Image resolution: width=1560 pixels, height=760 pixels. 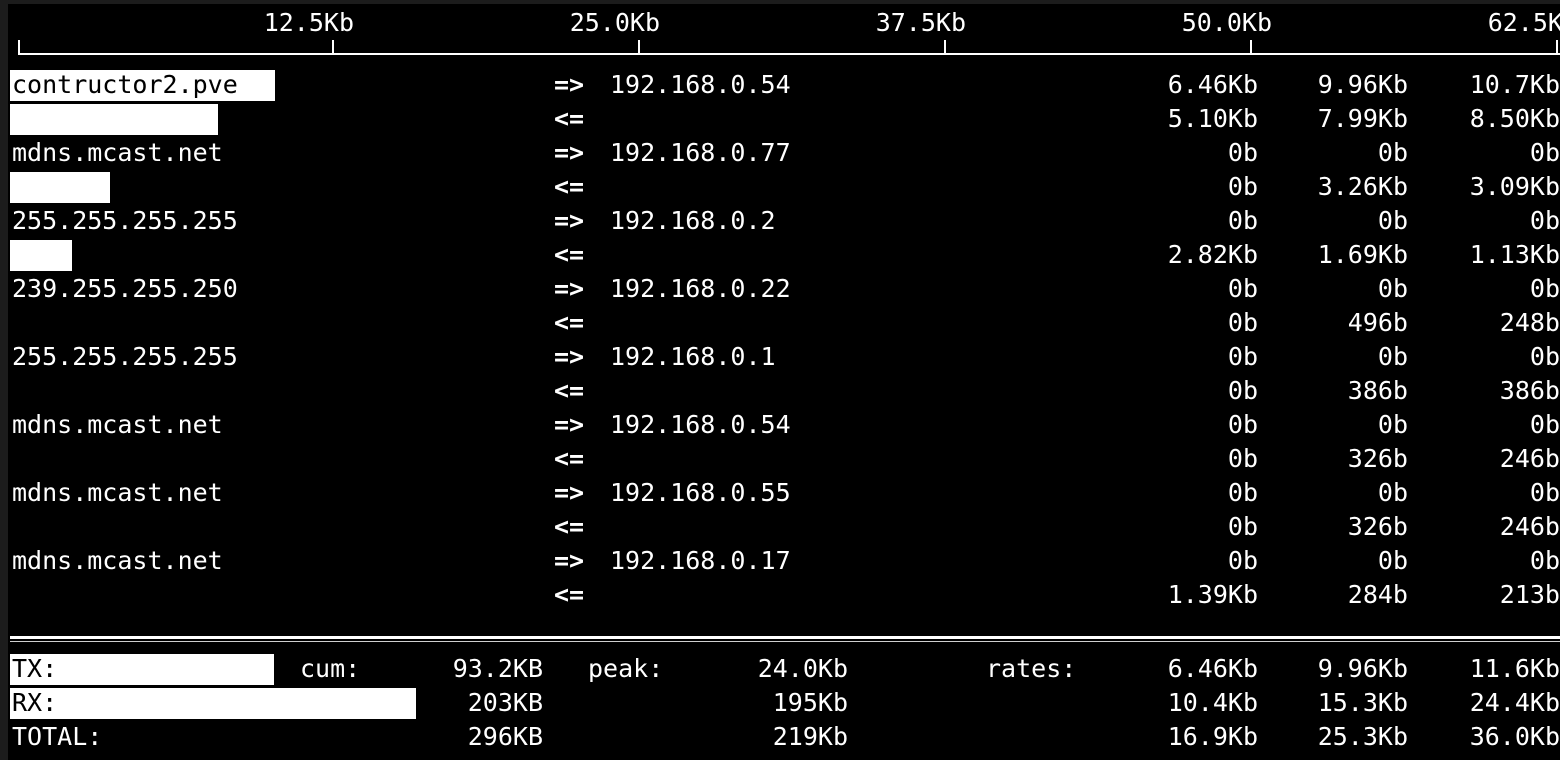 What do you see at coordinates (1212, 118) in the screenshot?
I see `rate-2s: 5.10Kb` at bounding box center [1212, 118].